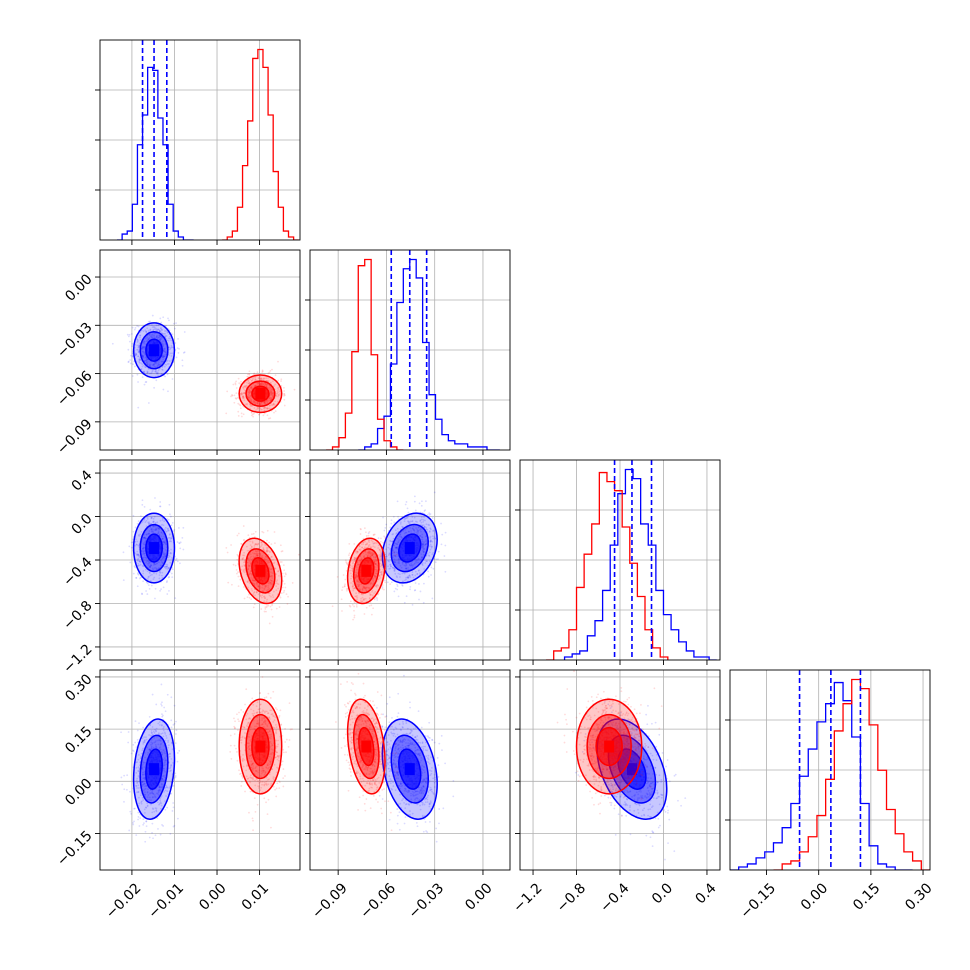 The image size is (970, 970). Describe the element at coordinates (77, 658) in the screenshot. I see `y-tick-label: −1.2` at that location.